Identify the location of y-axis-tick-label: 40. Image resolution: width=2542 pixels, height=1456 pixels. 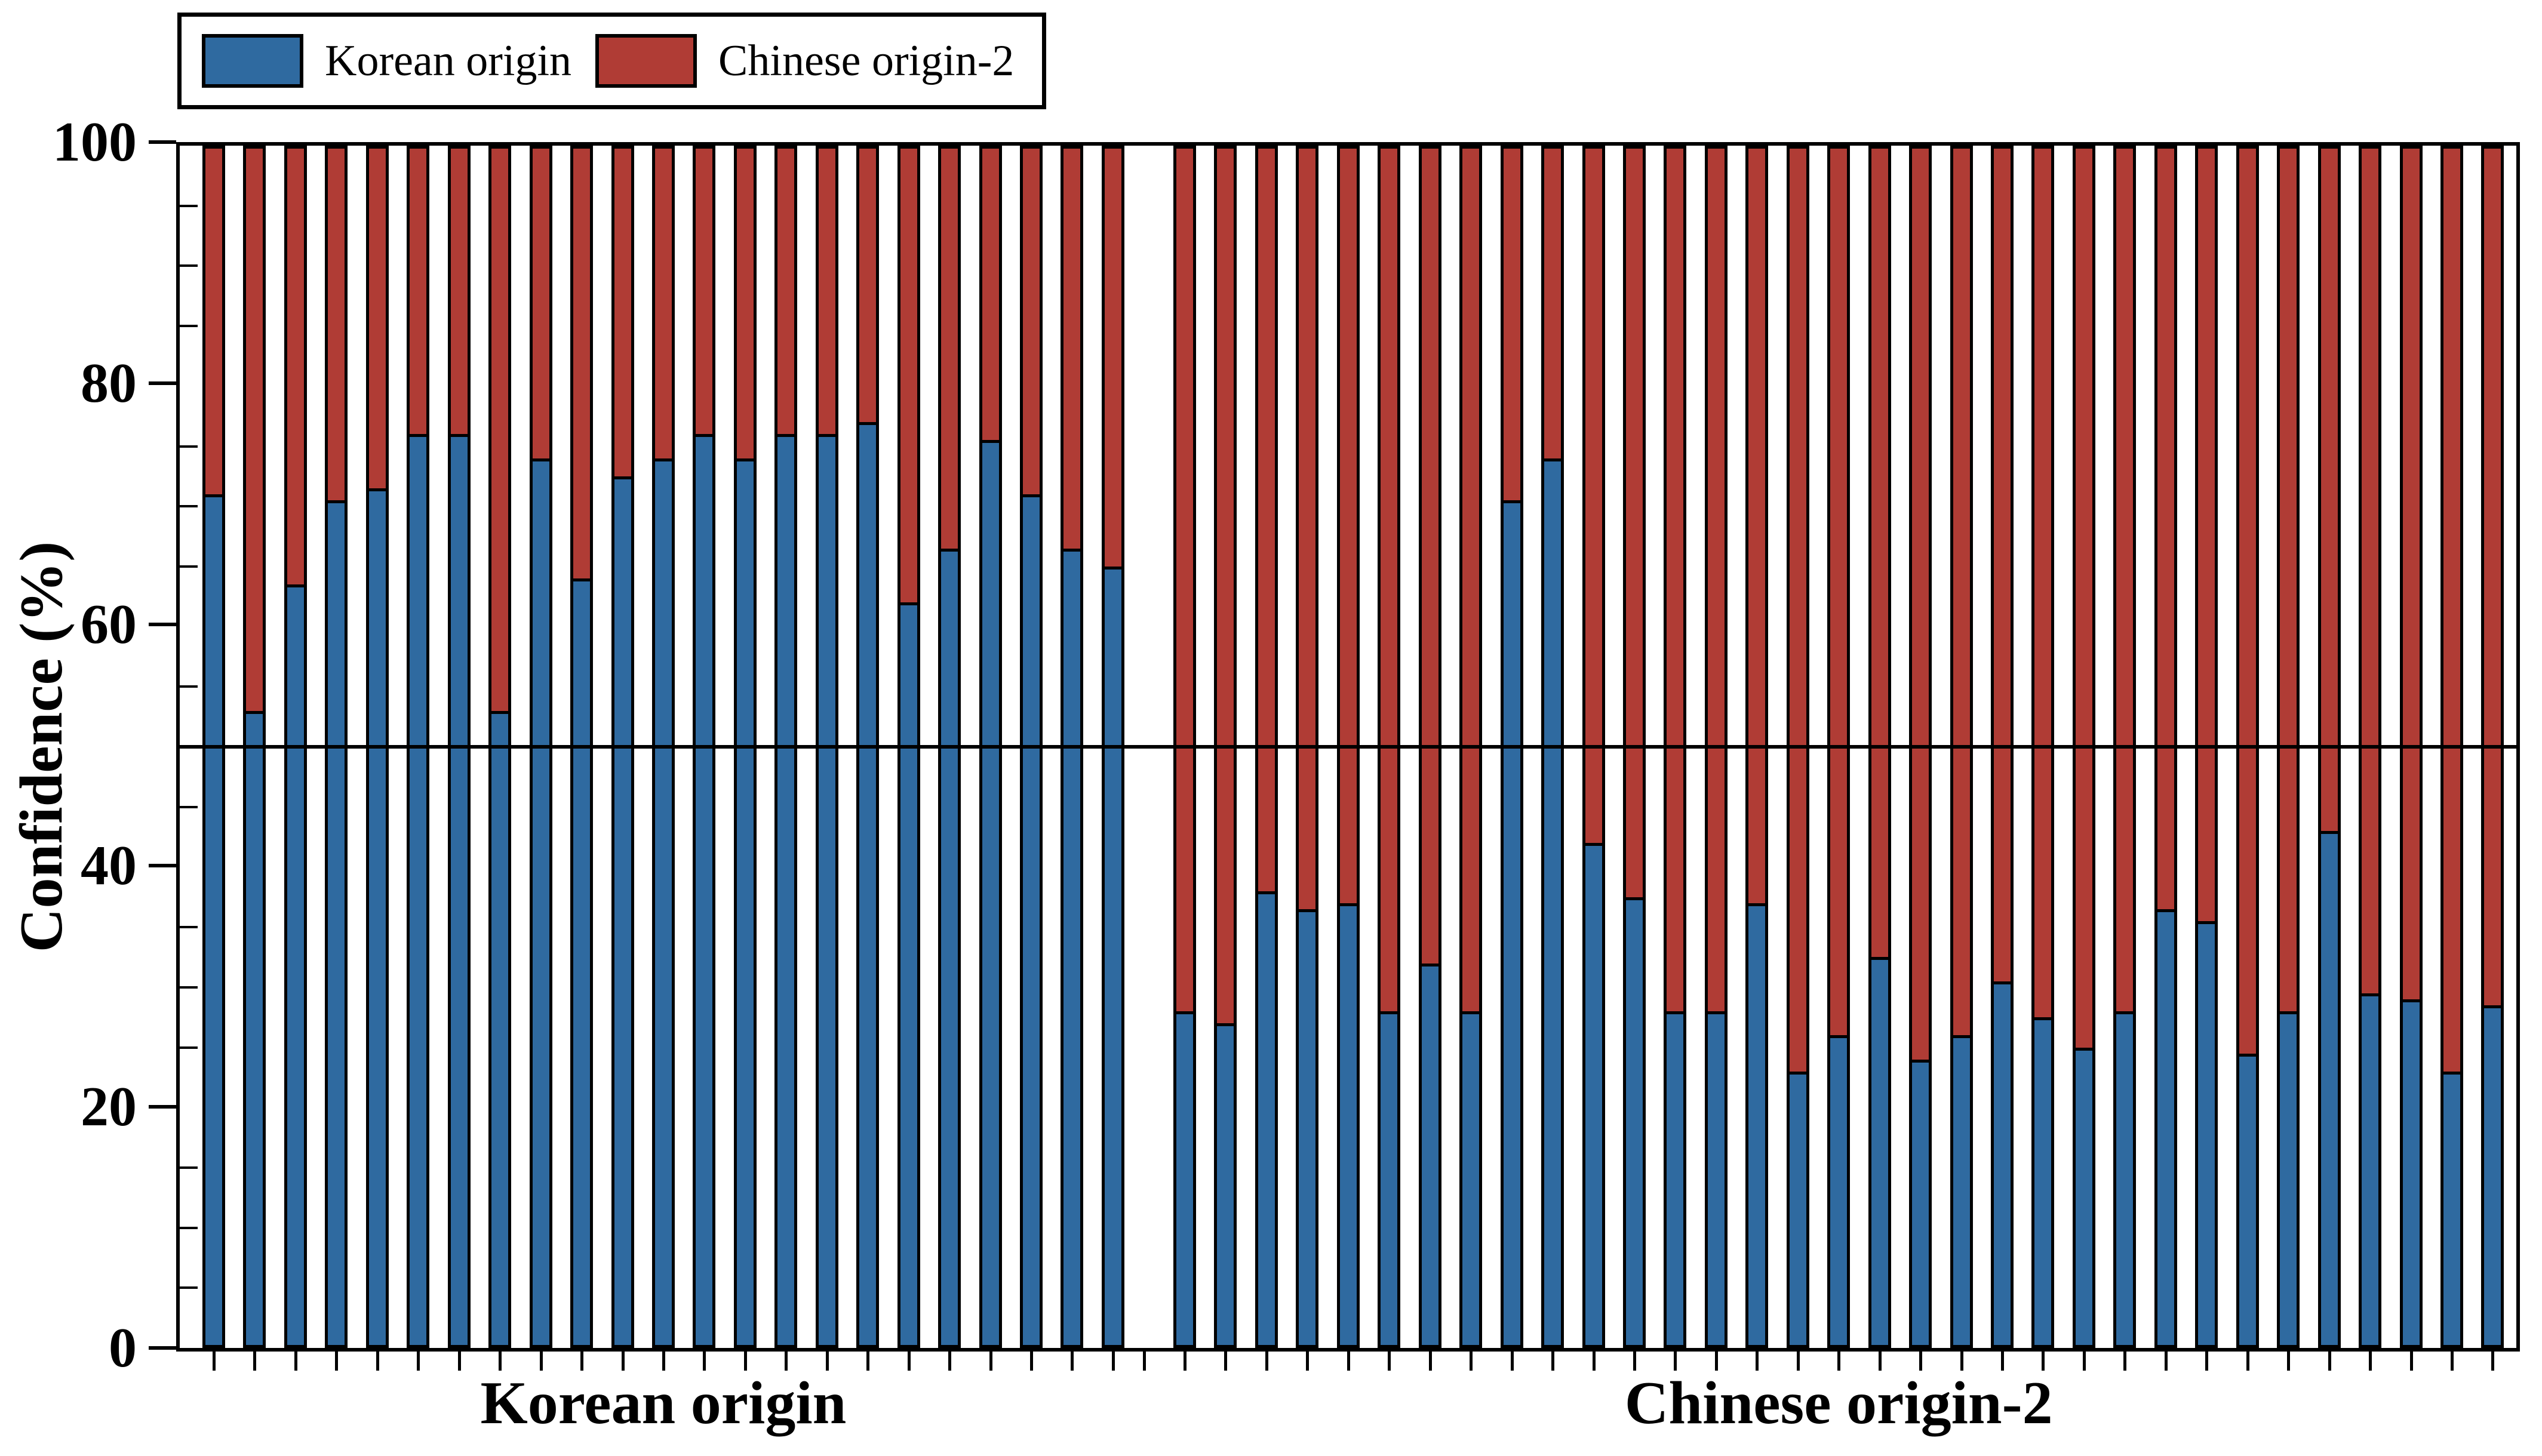
(109, 866).